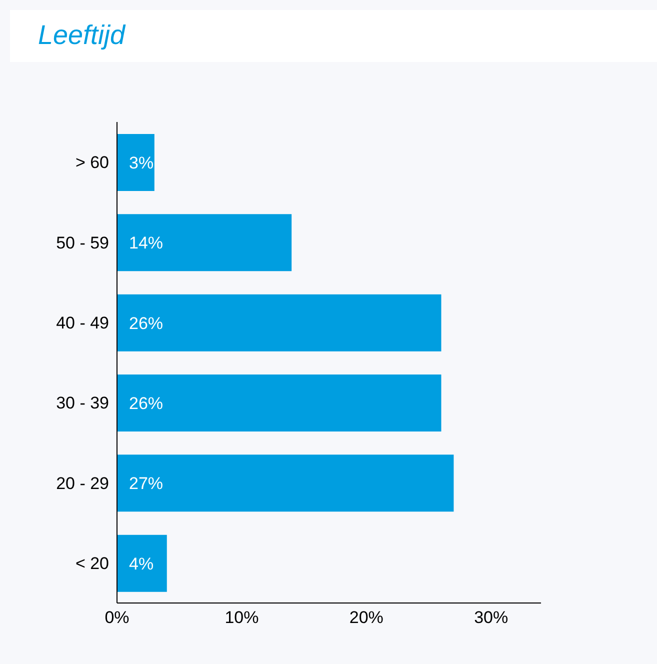 This screenshot has height=664, width=657. I want to click on y-tick-label: 30 - 39, so click(82, 403).